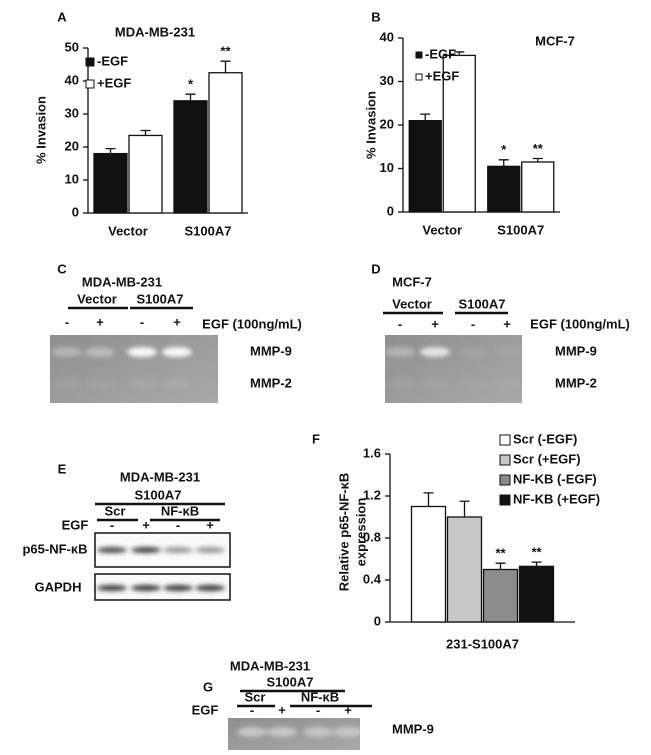 The width and height of the screenshot is (651, 755). I want to click on panel-letter: B, so click(375, 16).